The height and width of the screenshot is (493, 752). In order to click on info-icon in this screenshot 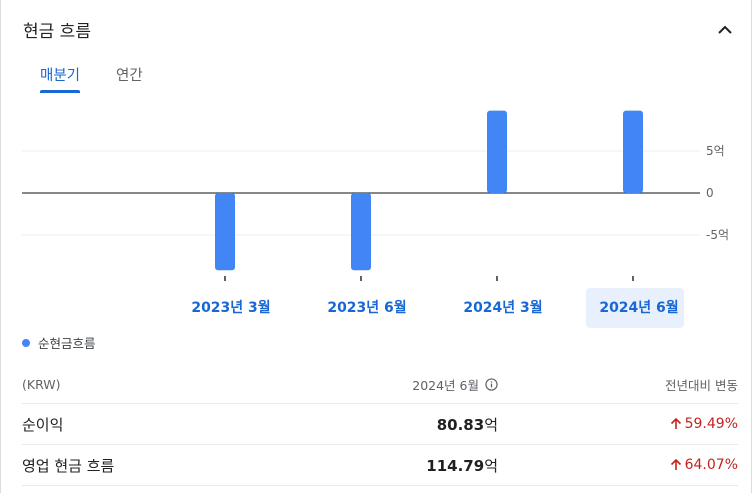, I will do `click(491, 384)`.